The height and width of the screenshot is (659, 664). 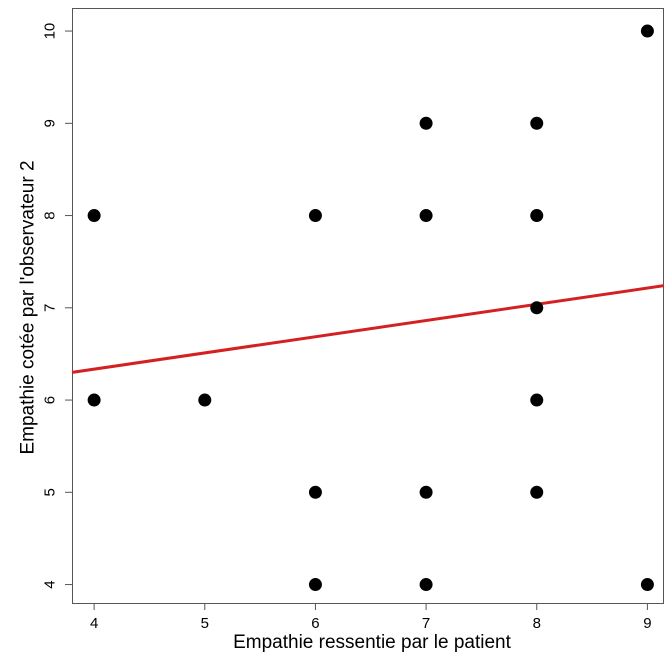 What do you see at coordinates (50, 31) in the screenshot?
I see `y-tick-label: 10` at bounding box center [50, 31].